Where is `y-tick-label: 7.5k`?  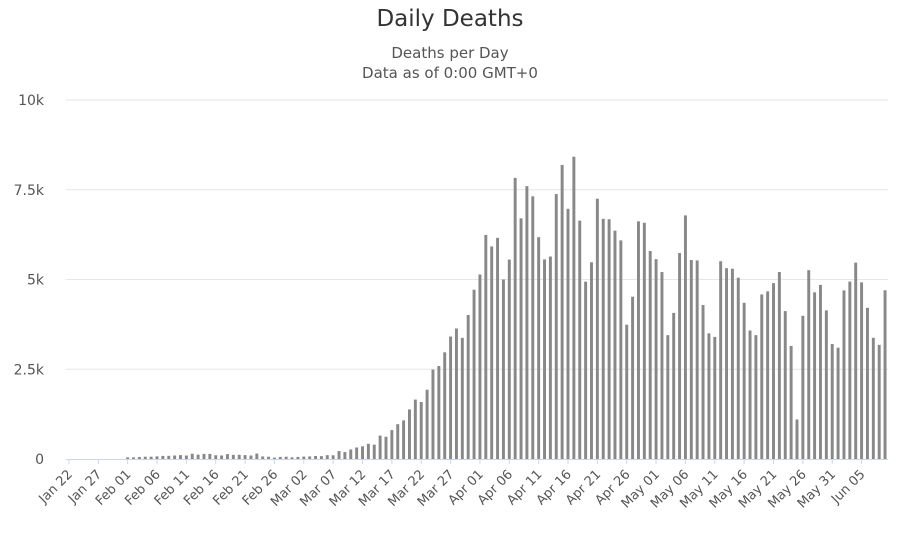 y-tick-label: 7.5k is located at coordinates (29, 191).